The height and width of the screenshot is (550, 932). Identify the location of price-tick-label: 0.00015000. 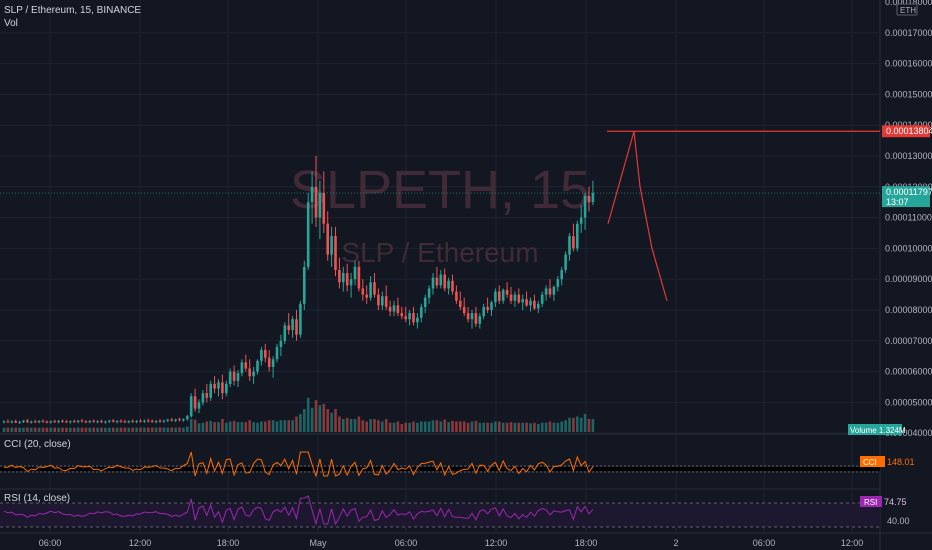
(908, 94).